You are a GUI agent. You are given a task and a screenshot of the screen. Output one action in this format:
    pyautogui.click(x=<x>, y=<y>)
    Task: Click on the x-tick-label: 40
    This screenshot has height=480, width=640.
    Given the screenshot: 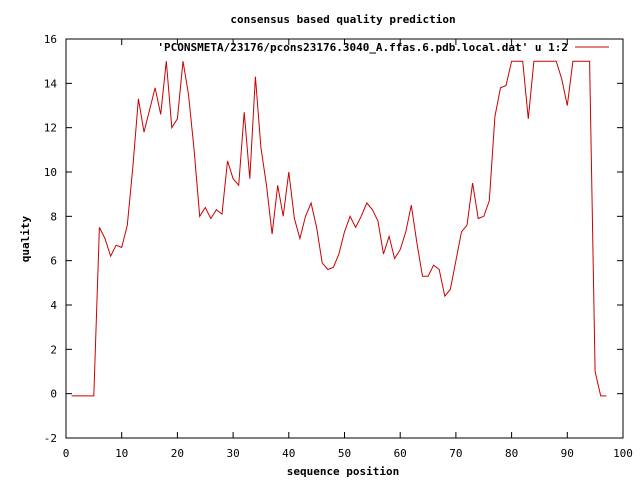 What is the action you would take?
    pyautogui.click(x=288, y=453)
    